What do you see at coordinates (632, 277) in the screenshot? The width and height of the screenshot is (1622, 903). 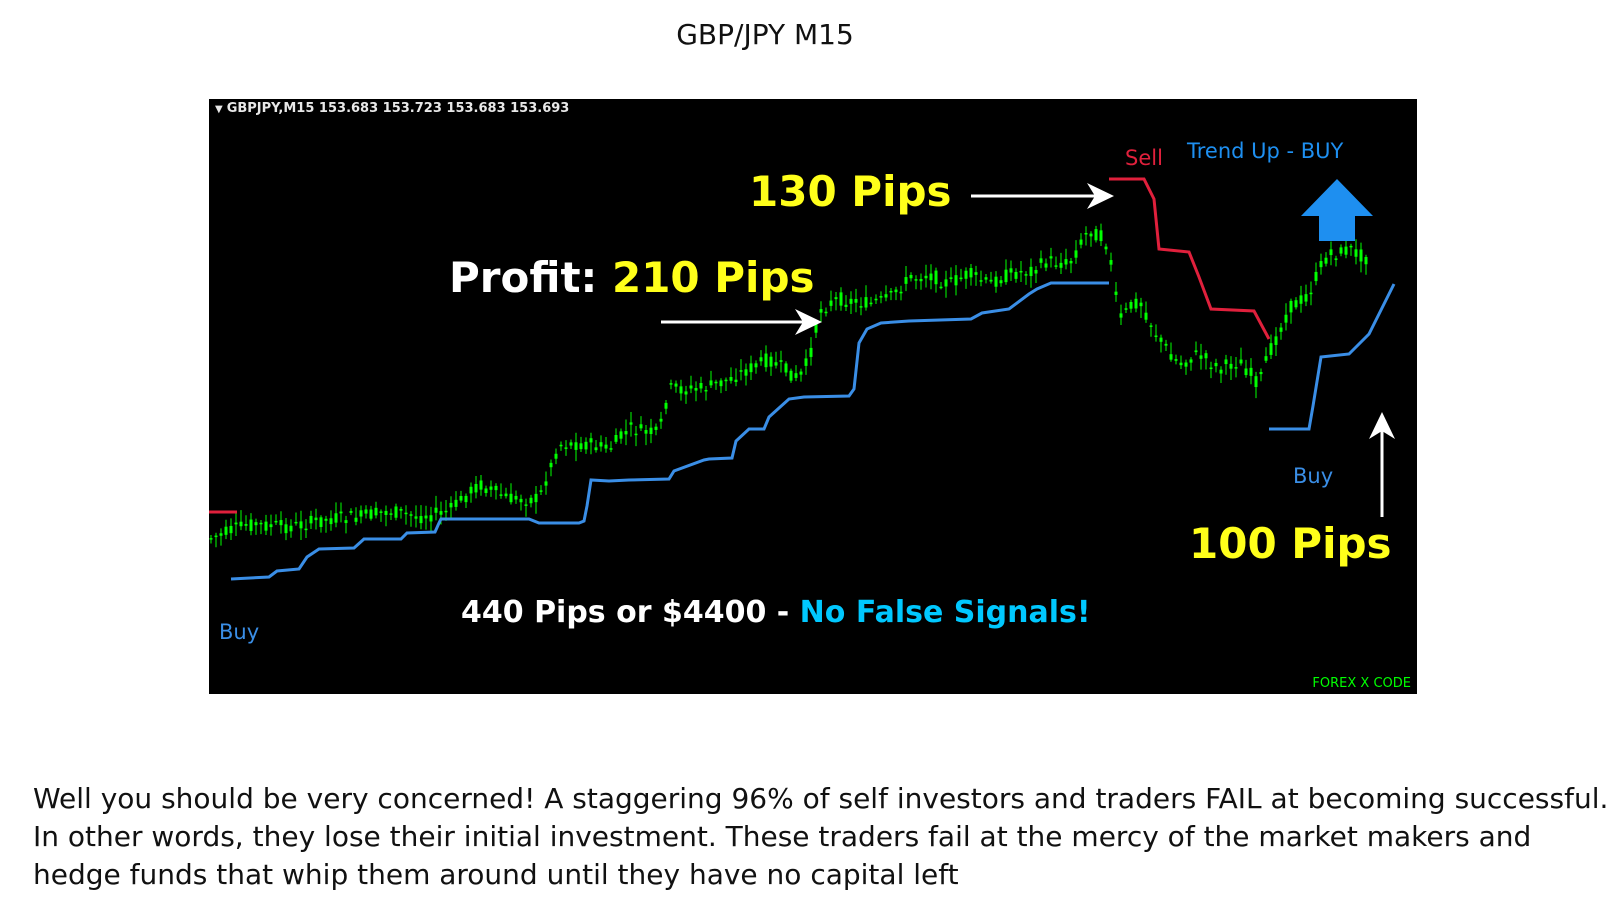 I see `profit-label: Profit: 210 Pips` at bounding box center [632, 277].